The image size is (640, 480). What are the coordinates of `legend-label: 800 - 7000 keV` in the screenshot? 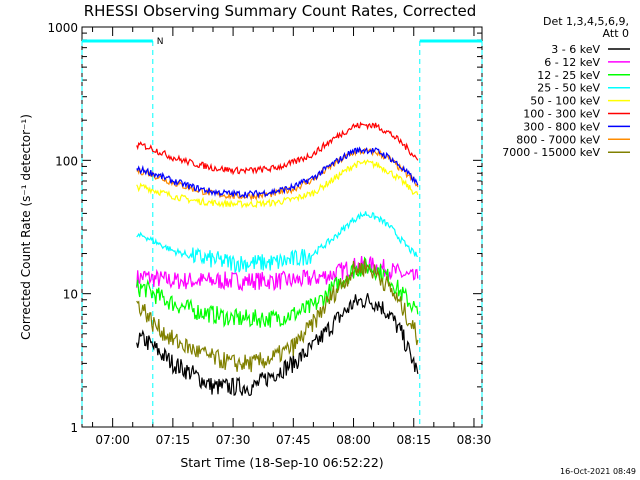 It's located at (558, 139).